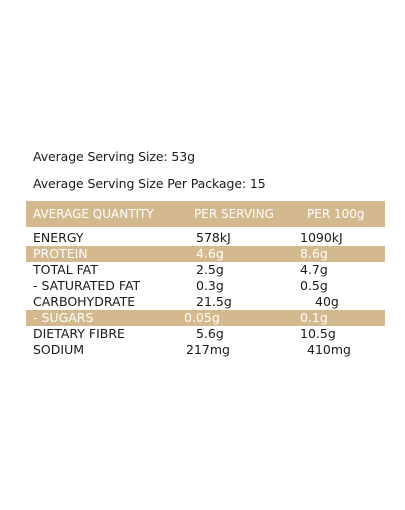 This screenshot has height=510, width=405. I want to click on nutrient-label: - SATURATED FAT, so click(87, 285).